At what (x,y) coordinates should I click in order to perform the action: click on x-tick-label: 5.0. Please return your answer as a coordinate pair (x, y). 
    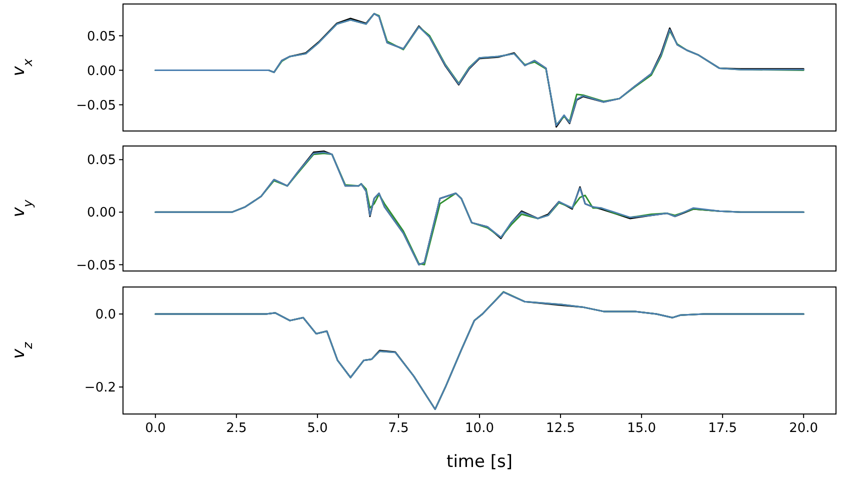
    Looking at the image, I should click on (317, 428).